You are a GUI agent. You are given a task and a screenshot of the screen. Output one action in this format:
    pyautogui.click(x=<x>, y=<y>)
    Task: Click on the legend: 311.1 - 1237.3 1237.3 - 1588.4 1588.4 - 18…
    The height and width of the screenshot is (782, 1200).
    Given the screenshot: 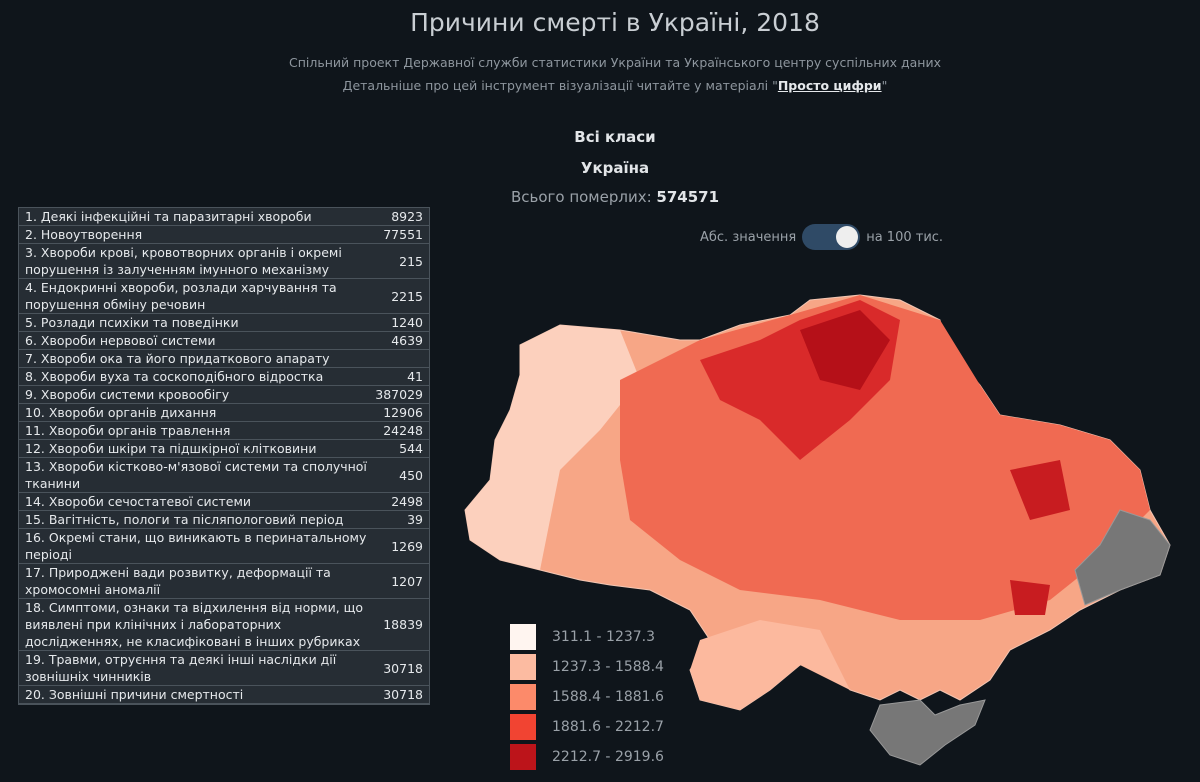 What is the action you would take?
    pyautogui.click(x=587, y=697)
    